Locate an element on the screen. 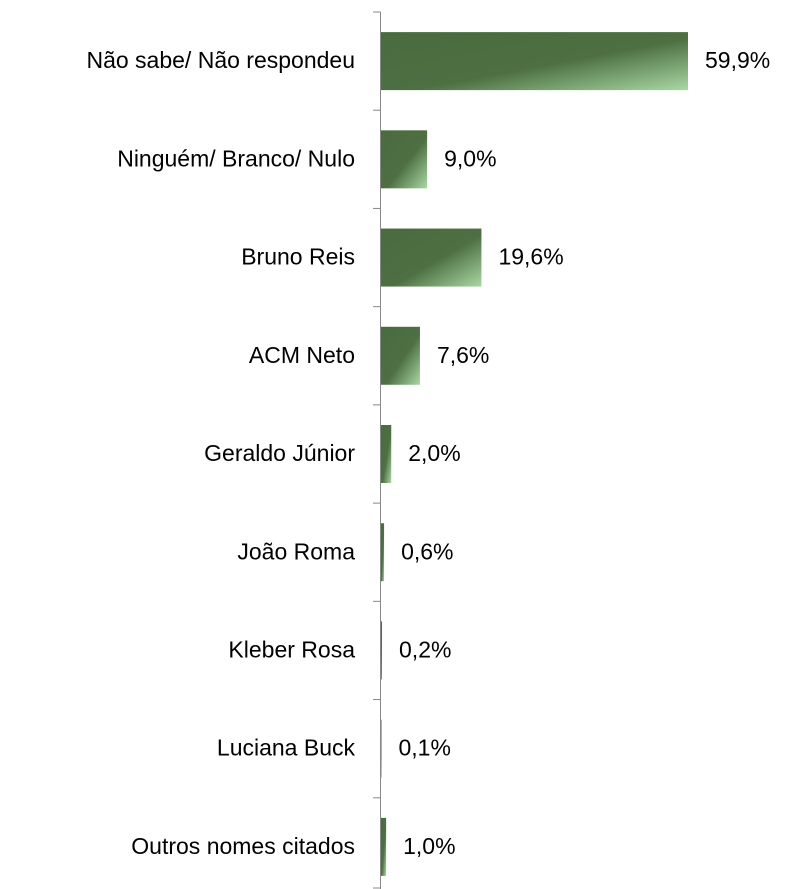  category-label: Geraldo Júnior is located at coordinates (279, 453).